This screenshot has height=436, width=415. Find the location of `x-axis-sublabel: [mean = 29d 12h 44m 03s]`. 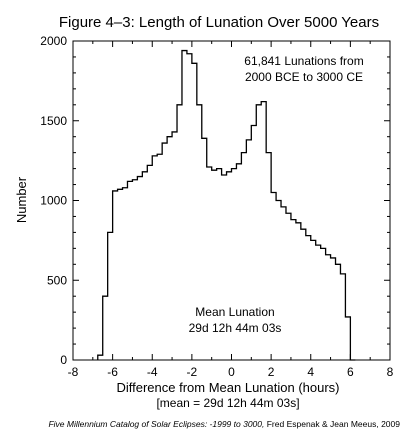

x-axis-sublabel: [mean = 29d 12h 44m 03s] is located at coordinates (227, 403).